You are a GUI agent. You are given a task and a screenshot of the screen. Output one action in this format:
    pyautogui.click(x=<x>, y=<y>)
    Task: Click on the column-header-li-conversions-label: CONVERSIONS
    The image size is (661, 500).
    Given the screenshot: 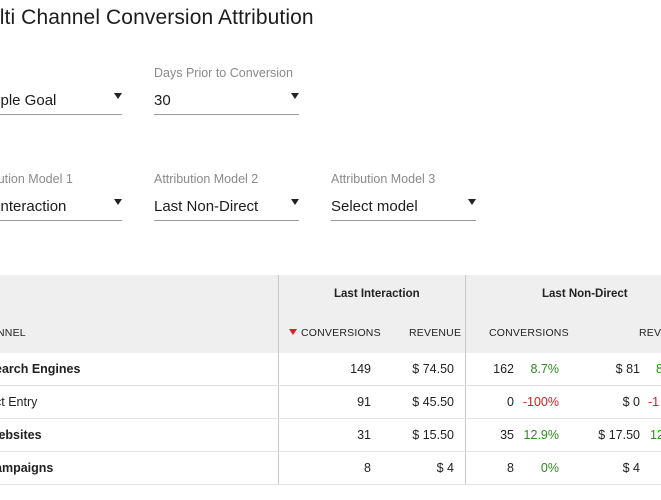 What is the action you would take?
    pyautogui.click(x=341, y=333)
    